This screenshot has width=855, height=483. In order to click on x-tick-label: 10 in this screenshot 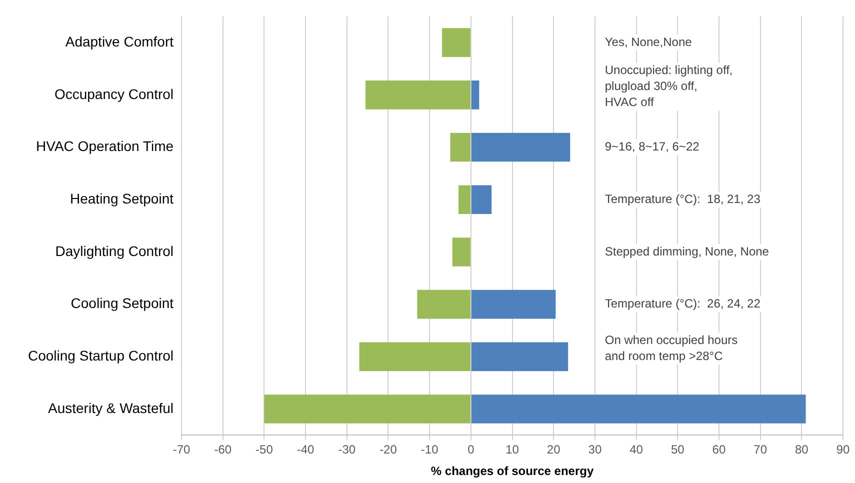, I will do `click(513, 449)`.